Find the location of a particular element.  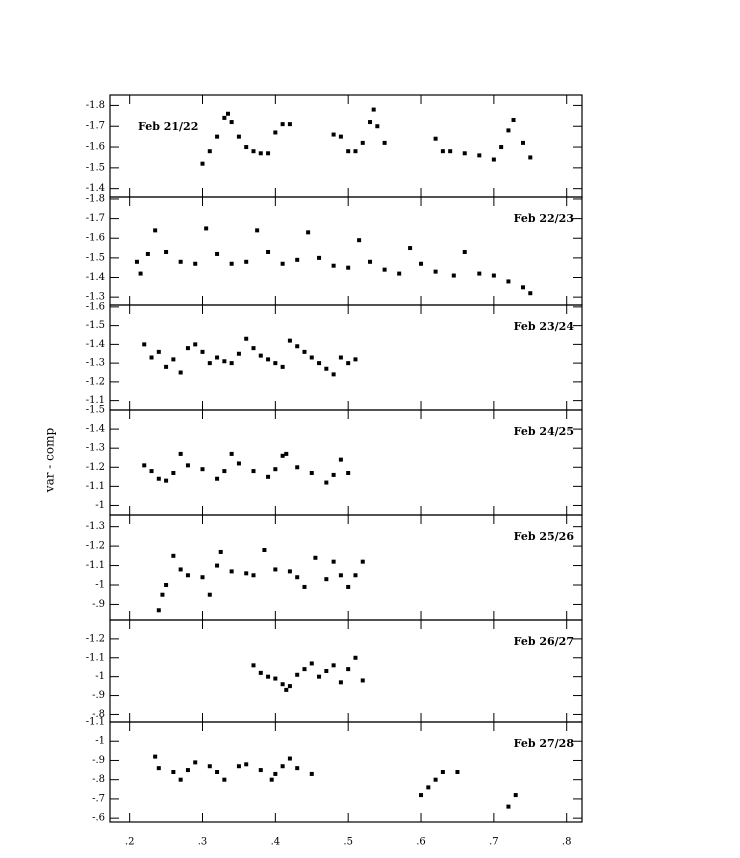

y-tick-label: -1.3 is located at coordinates (95, 526).